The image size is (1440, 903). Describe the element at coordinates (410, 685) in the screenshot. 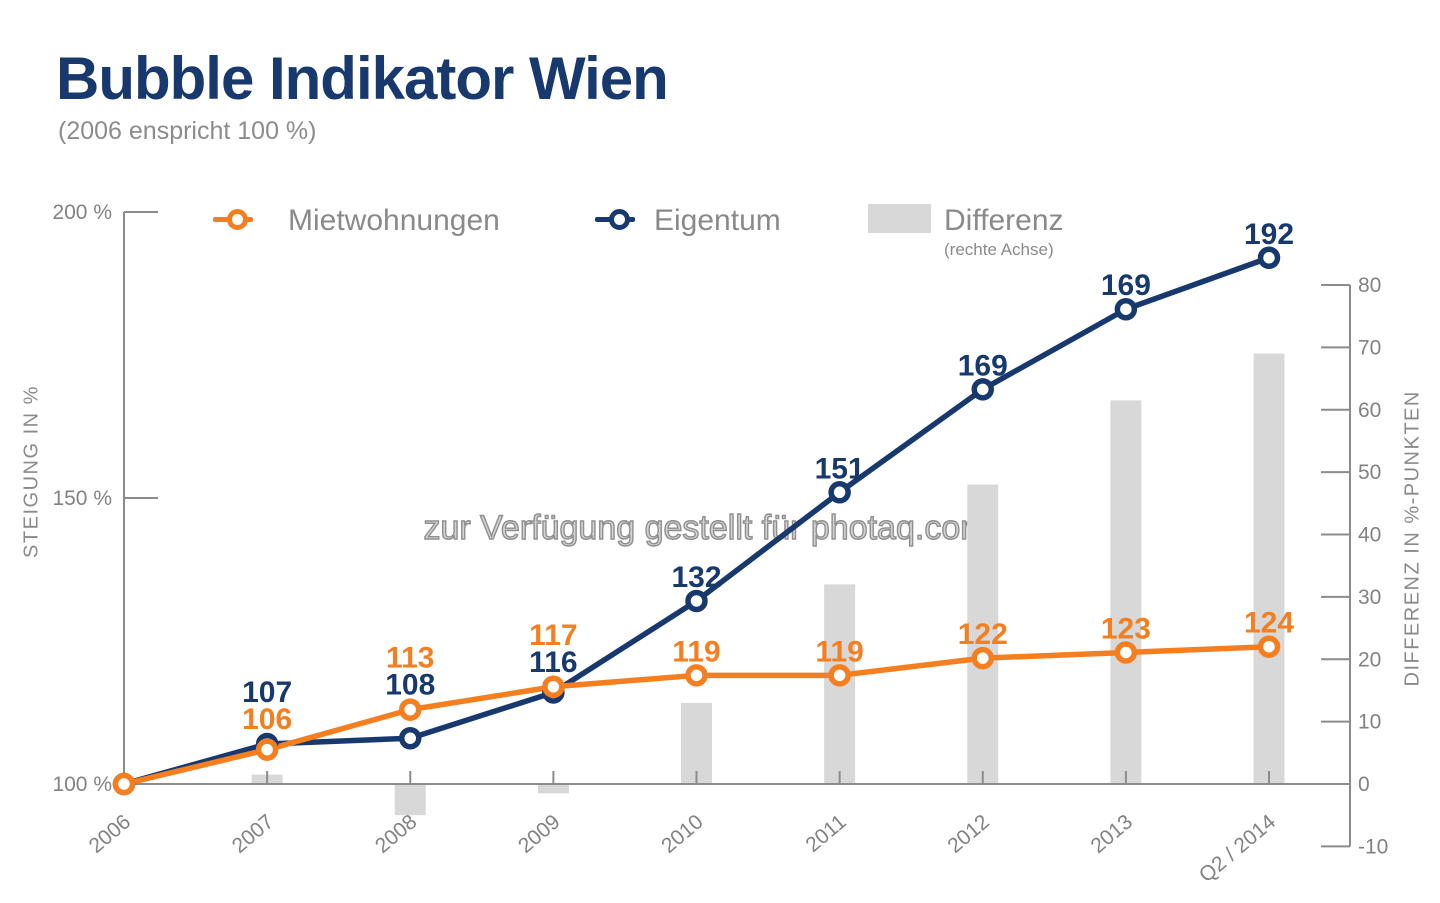

I see `eigentum-label-2008: 108` at that location.